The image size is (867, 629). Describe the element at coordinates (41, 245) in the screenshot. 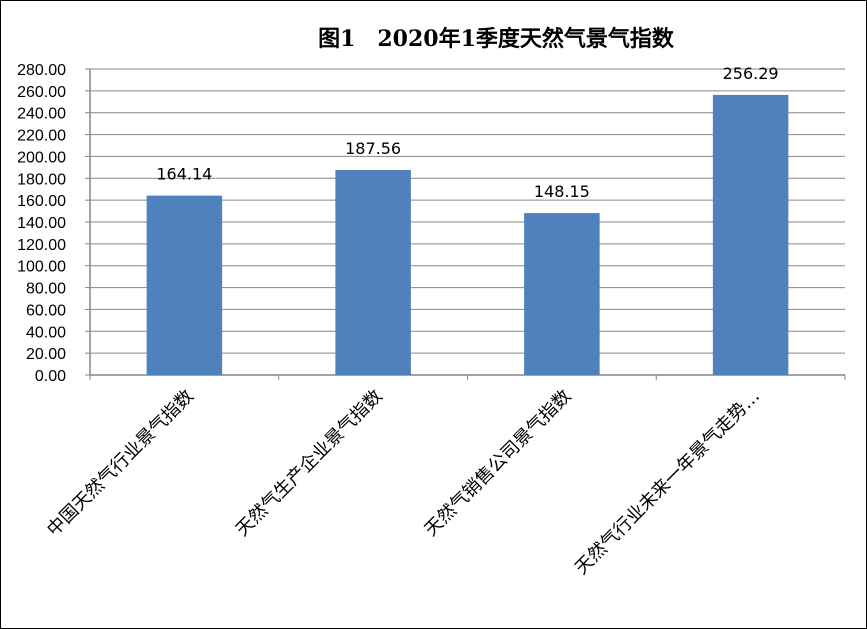

I see `y-tick-label: 120.00` at that location.